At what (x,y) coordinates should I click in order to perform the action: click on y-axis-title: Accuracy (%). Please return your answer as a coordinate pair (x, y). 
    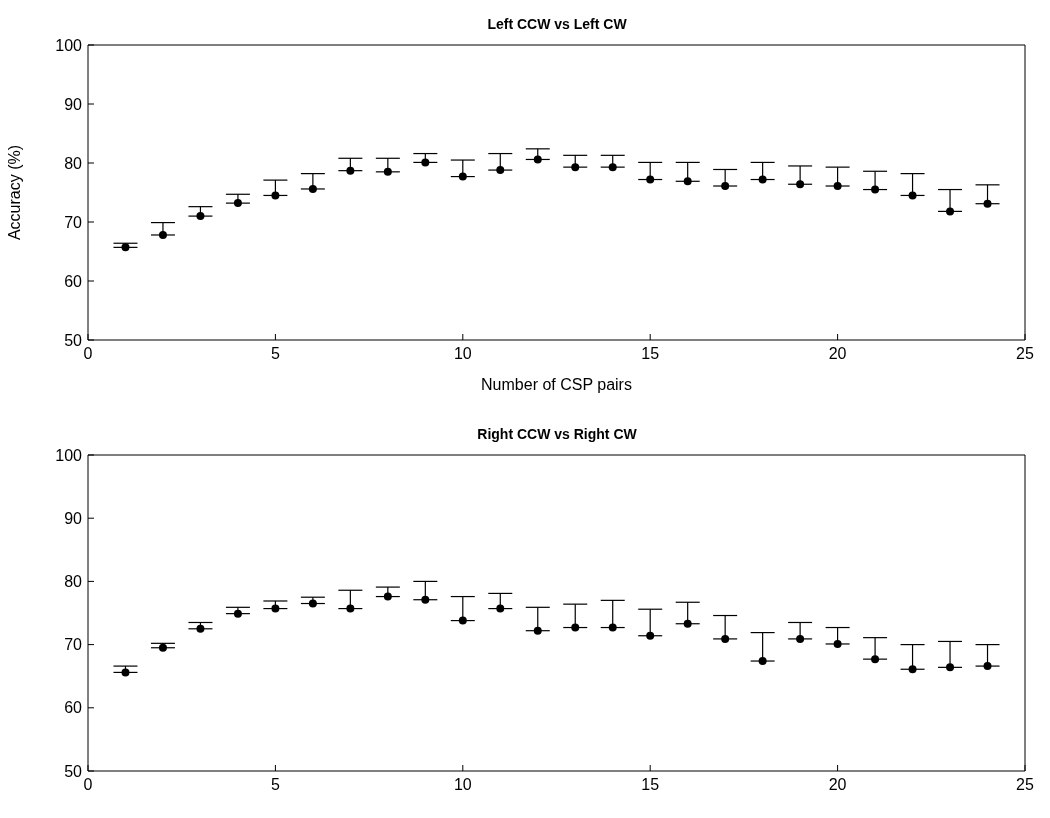
    Looking at the image, I should click on (14, 192).